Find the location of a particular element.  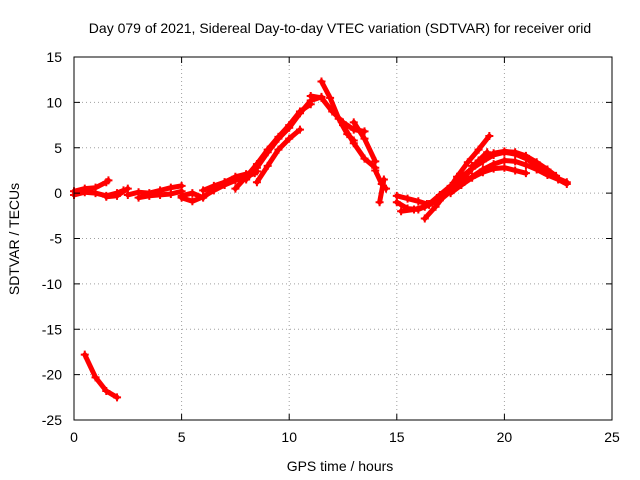

series-track-d is located at coordinates (101, 376).